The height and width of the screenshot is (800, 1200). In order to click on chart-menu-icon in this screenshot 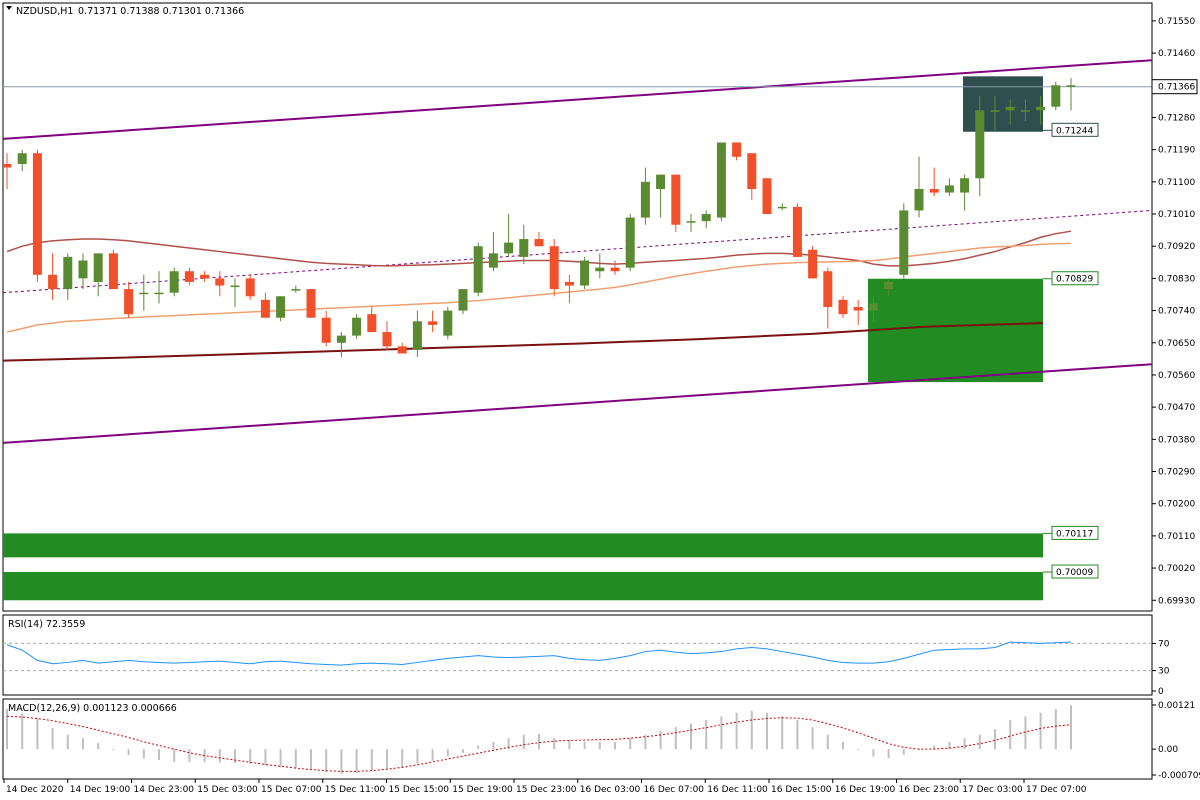, I will do `click(9, 8)`.